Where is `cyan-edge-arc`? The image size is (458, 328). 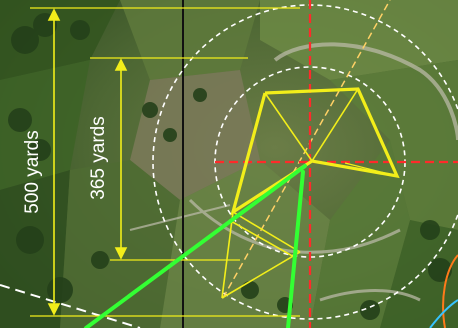 cyan-edge-arc is located at coordinates (443, 313).